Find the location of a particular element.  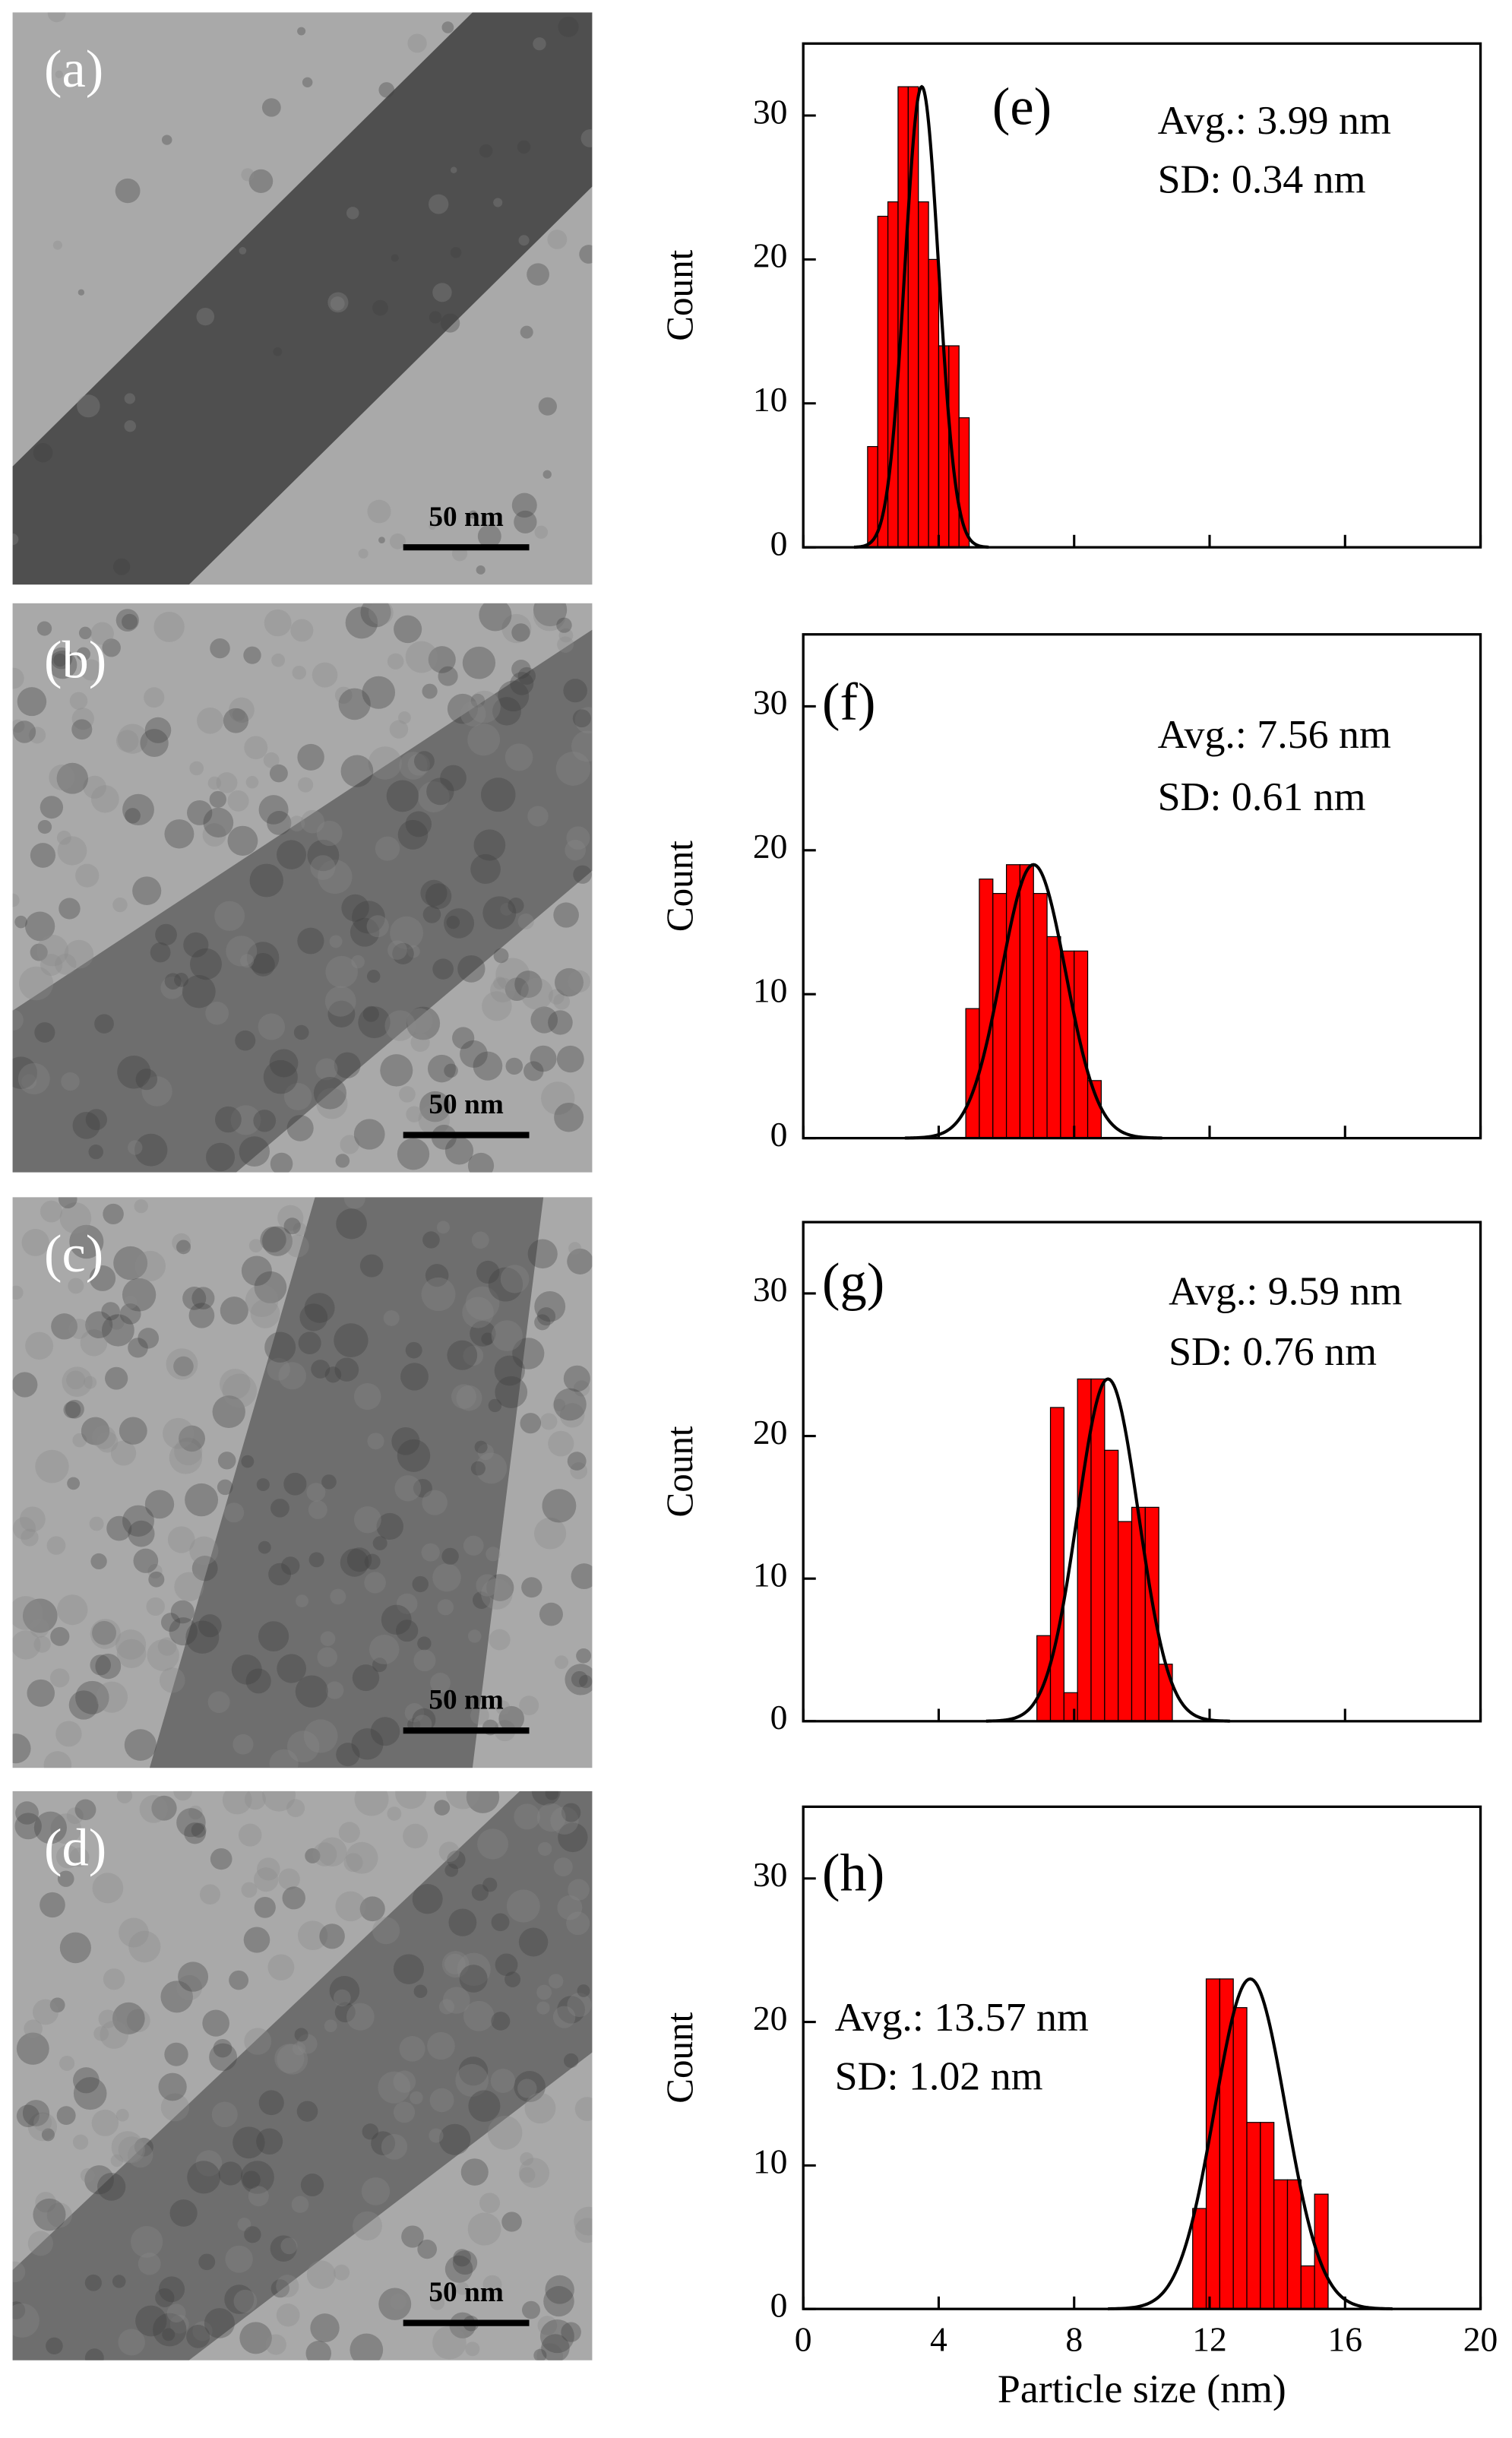

y-tick-label: 10 is located at coordinates (770, 991).